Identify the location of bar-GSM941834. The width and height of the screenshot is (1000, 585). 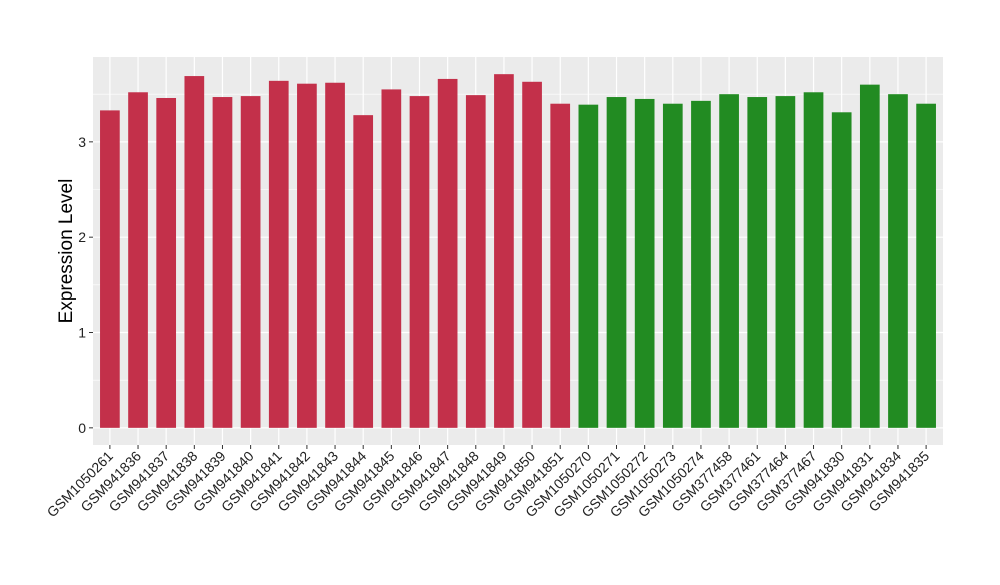
(898, 261).